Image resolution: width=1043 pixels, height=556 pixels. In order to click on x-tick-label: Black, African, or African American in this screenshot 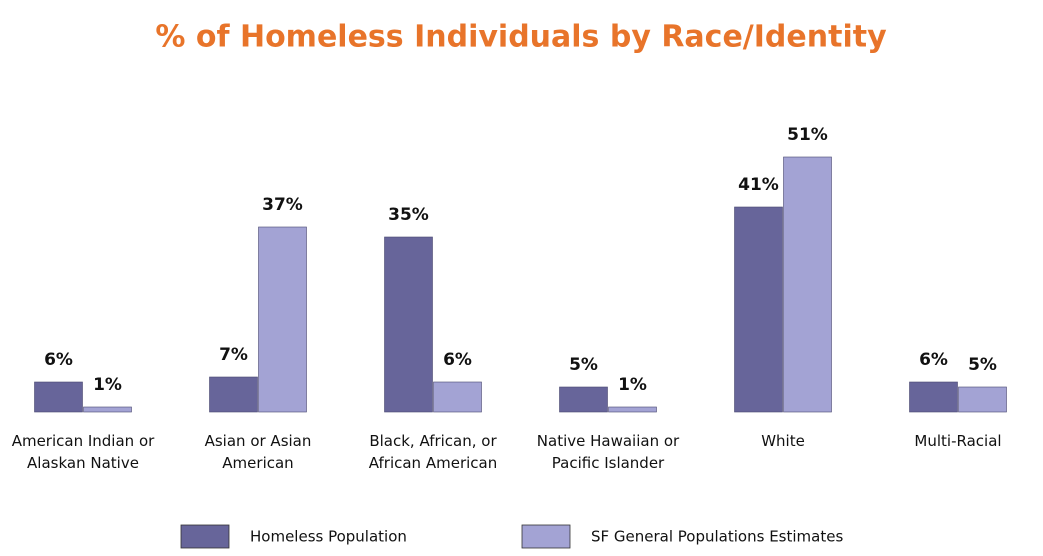, I will do `click(433, 452)`.